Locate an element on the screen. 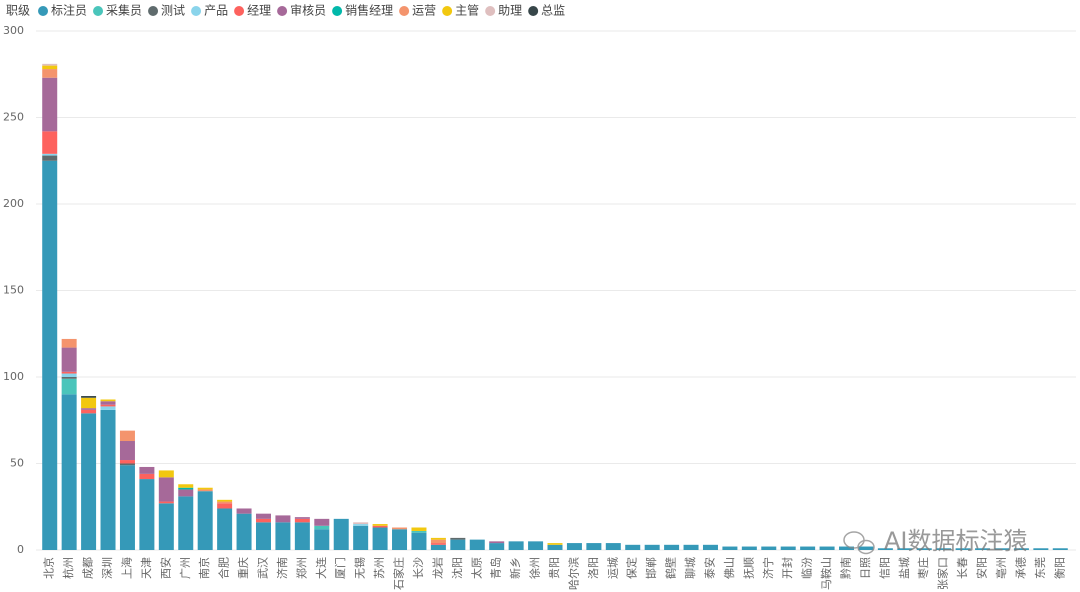  x-tick-label: 长春 is located at coordinates (962, 568).